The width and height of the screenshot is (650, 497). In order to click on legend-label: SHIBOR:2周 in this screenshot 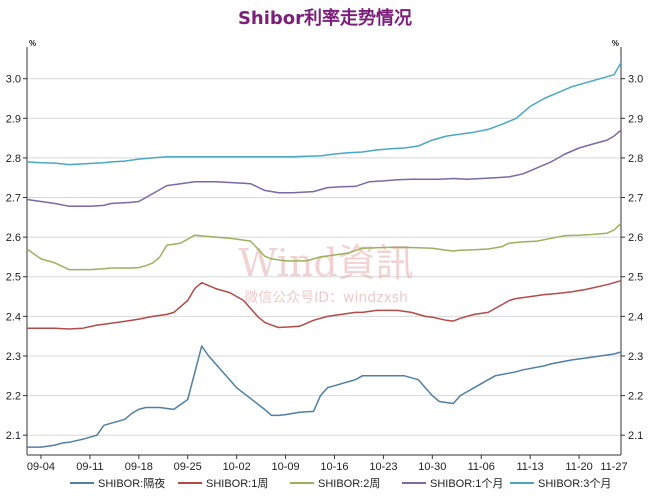, I will do `click(349, 483)`.